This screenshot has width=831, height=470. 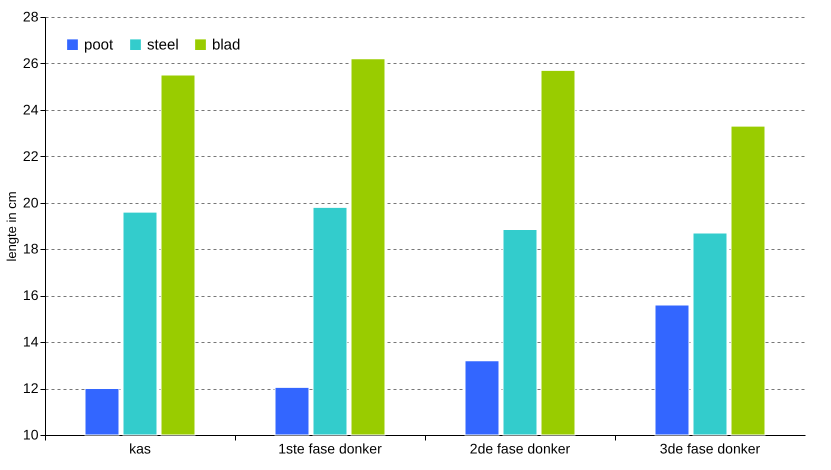 I want to click on y-tick-label: 28, so click(x=30, y=16).